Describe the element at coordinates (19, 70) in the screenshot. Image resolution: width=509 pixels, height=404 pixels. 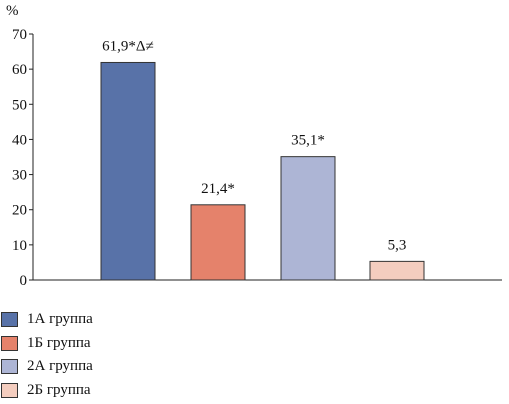
I see `y-tick-label: 60` at that location.